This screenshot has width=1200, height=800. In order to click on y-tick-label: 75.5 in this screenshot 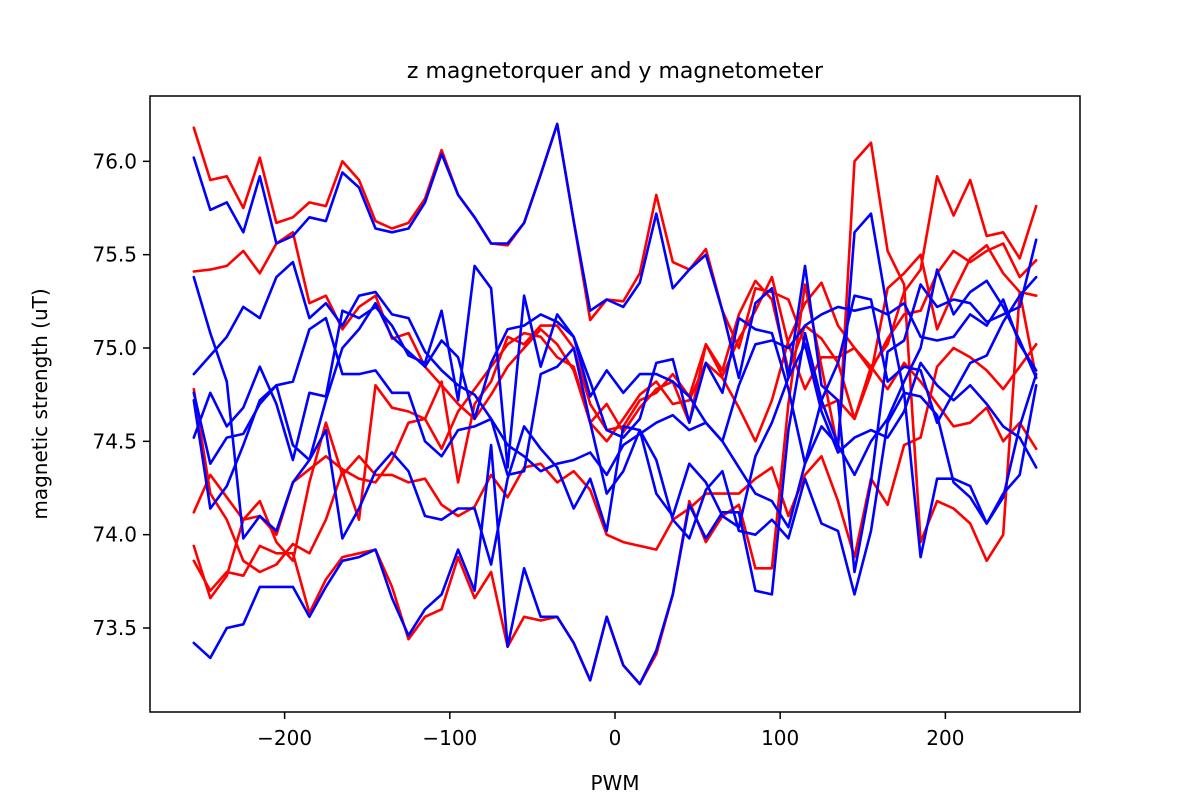, I will do `click(114, 255)`.